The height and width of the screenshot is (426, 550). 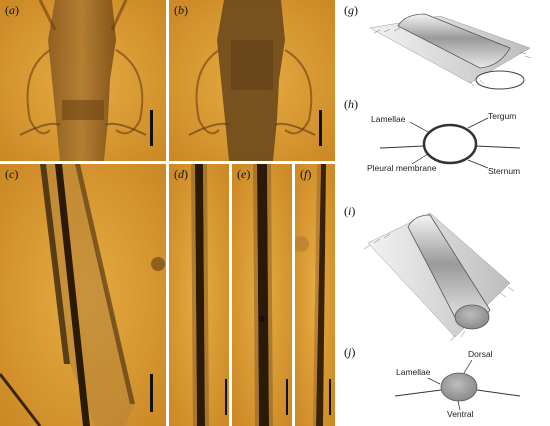 What do you see at coordinates (504, 171) in the screenshot?
I see `annotation-h-sternum: Sternum` at bounding box center [504, 171].